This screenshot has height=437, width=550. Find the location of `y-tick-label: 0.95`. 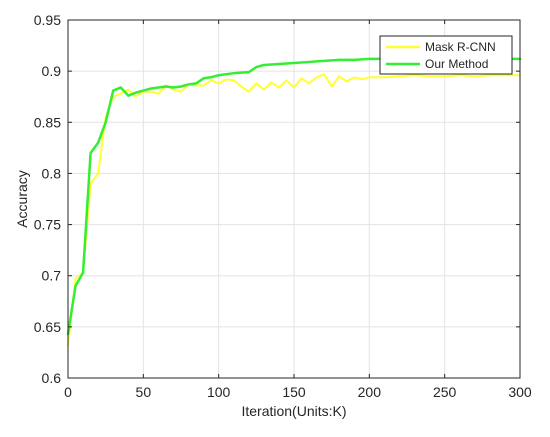

y-tick-label: 0.95 is located at coordinates (47, 20).